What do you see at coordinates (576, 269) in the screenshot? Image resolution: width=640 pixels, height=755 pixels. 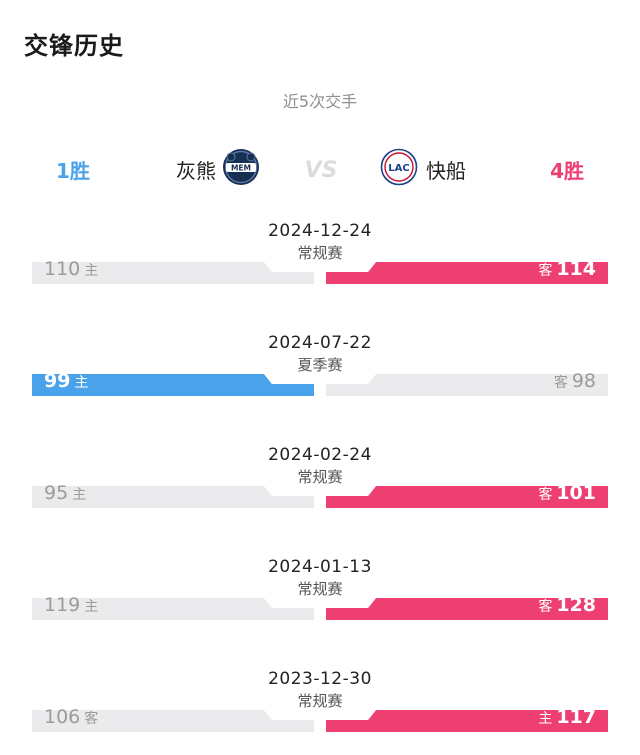 I see `right-score-value: 114` at bounding box center [576, 269].